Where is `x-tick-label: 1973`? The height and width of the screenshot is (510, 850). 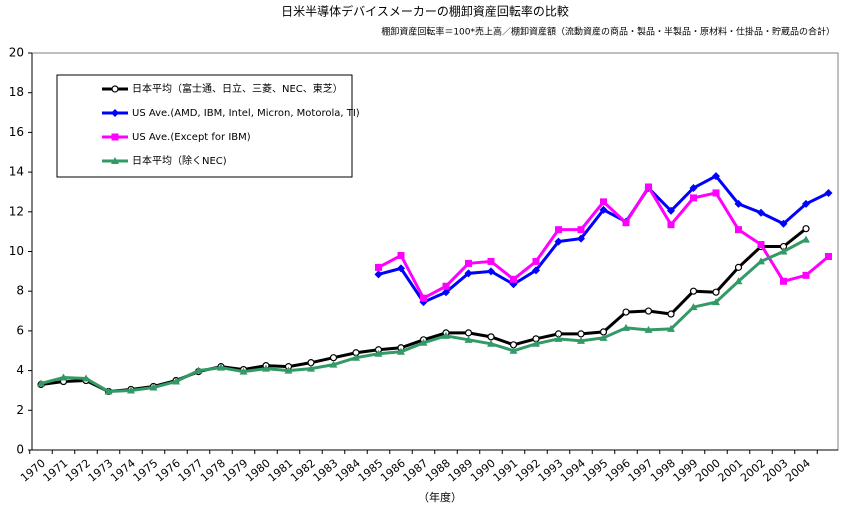 x-tick-label: 1973 is located at coordinates (101, 471).